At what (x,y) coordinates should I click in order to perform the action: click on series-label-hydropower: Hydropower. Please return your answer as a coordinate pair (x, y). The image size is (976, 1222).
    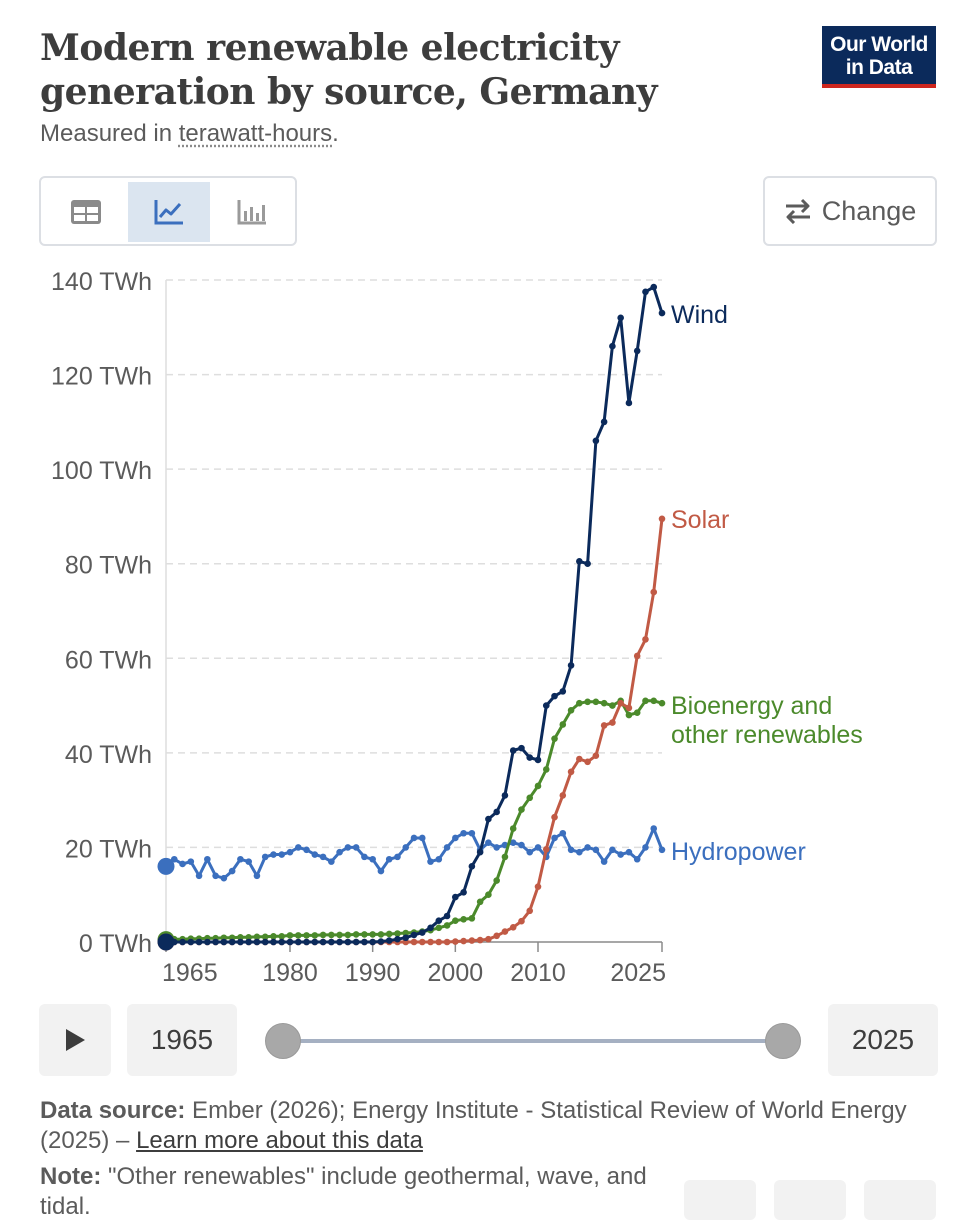
    Looking at the image, I should click on (738, 852).